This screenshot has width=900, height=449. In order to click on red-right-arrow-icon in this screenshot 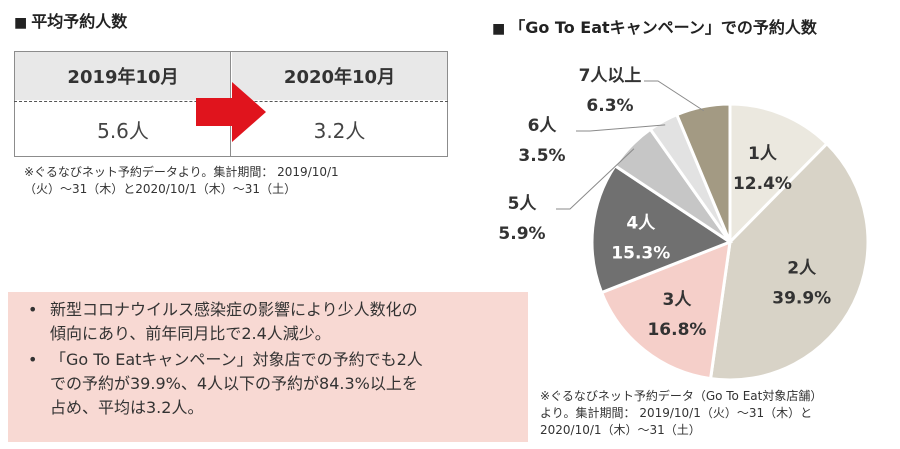, I will do `click(231, 112)`.